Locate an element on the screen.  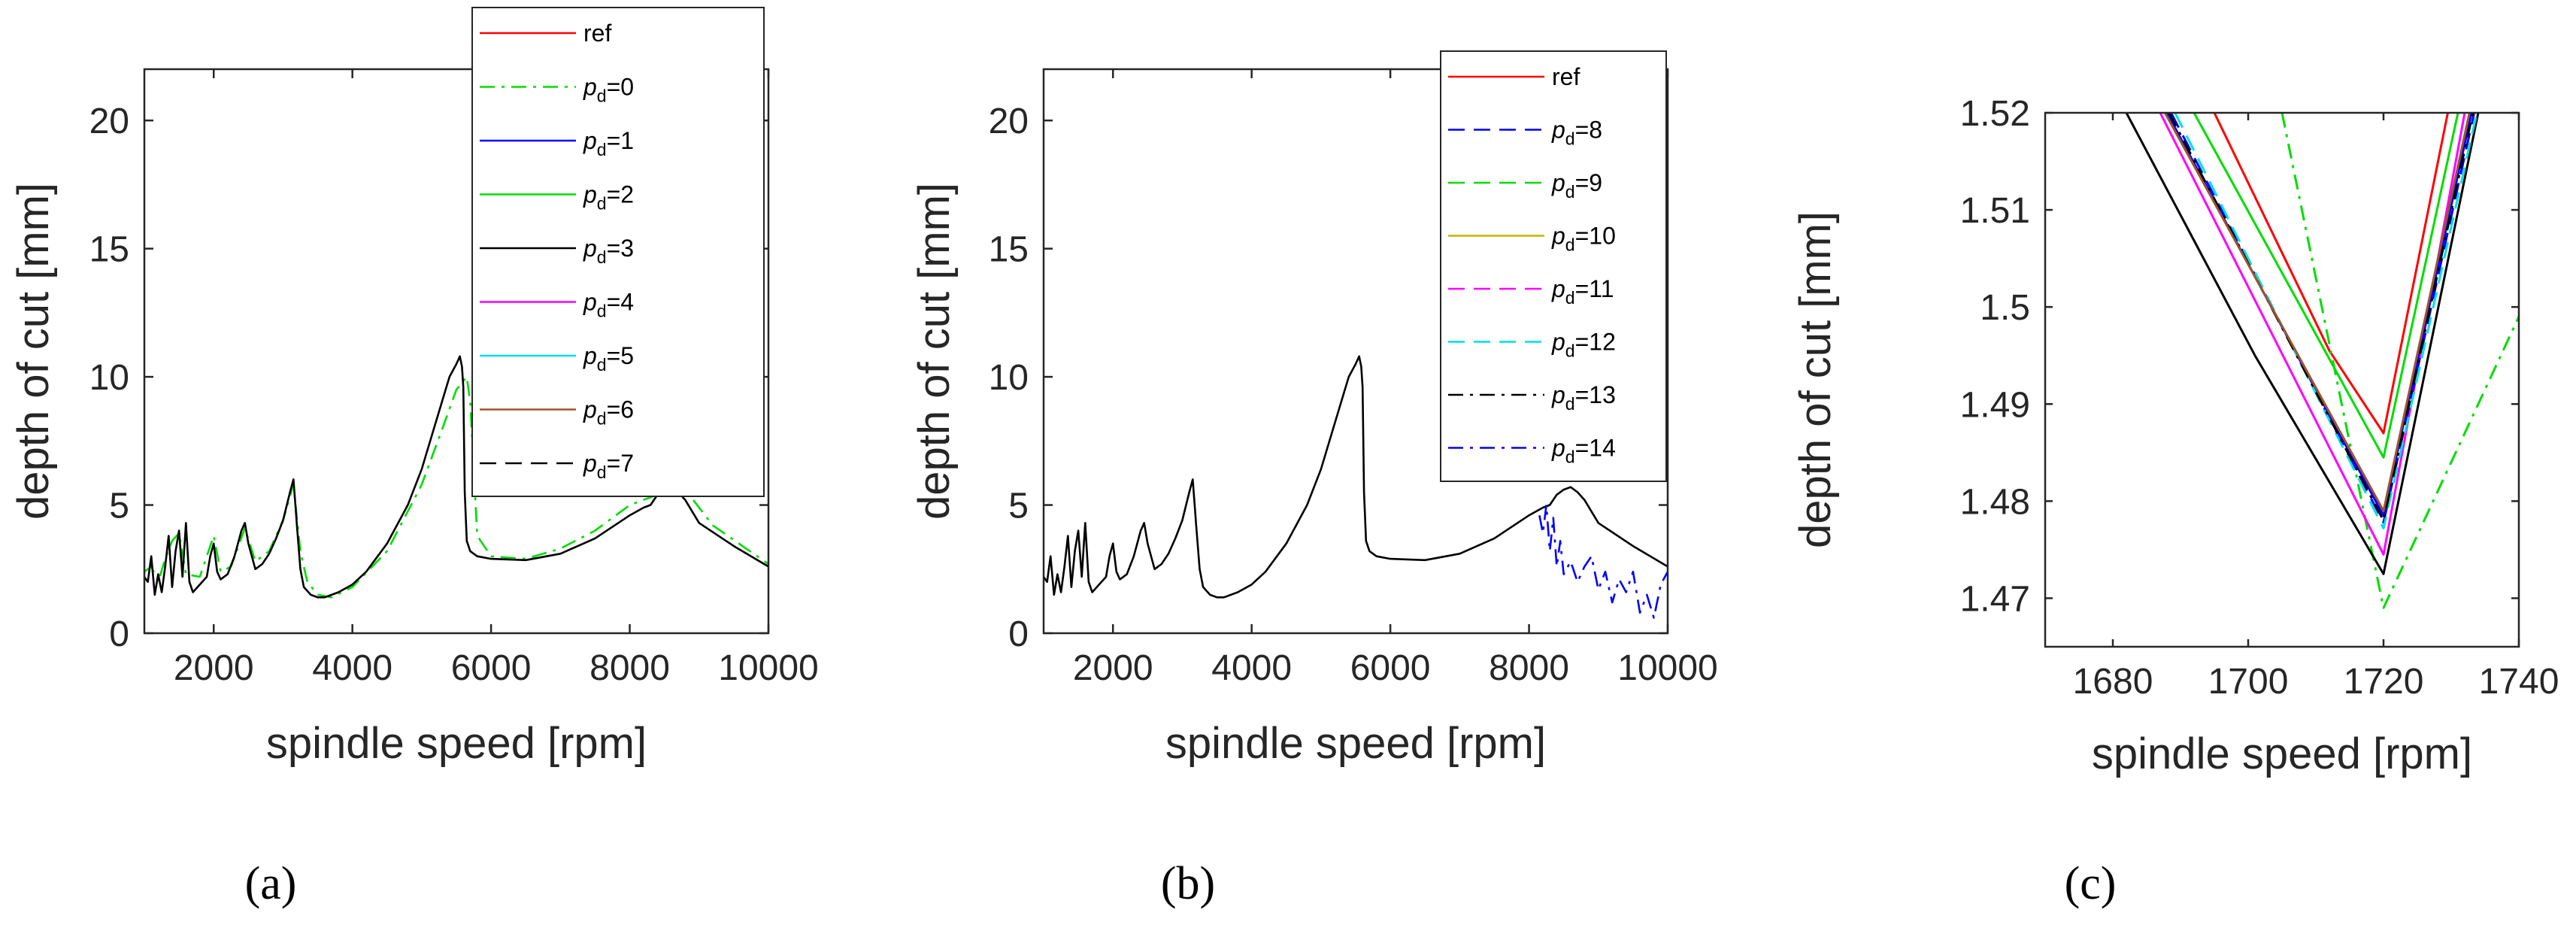
legend-entry-label: pd=3 is located at coordinates (608, 251).